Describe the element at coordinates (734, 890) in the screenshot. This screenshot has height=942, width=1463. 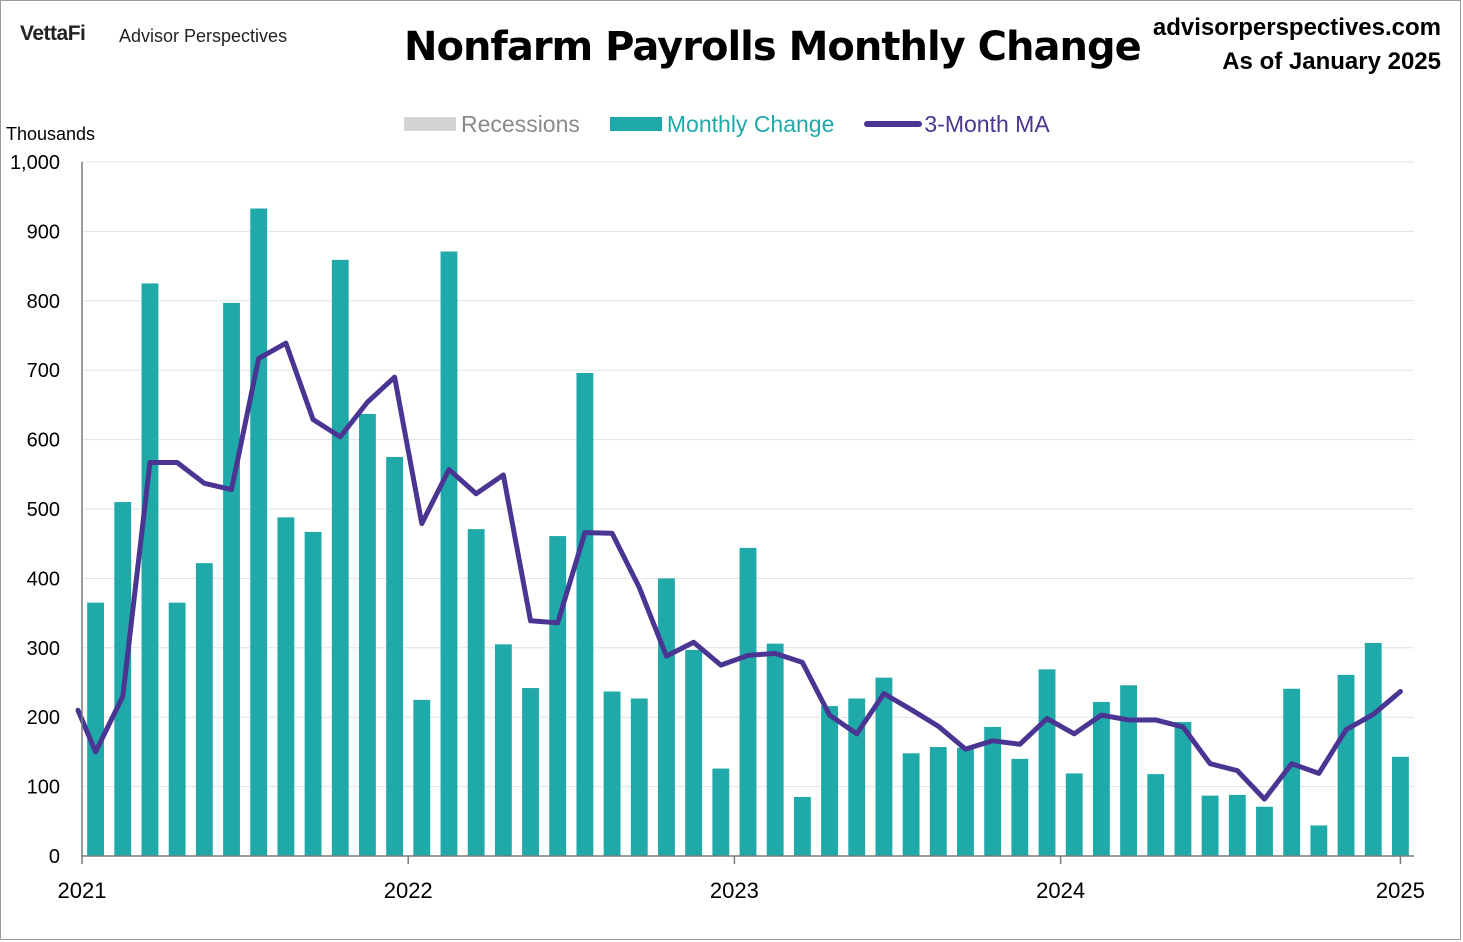
I see `x-tick-label: 2023` at that location.